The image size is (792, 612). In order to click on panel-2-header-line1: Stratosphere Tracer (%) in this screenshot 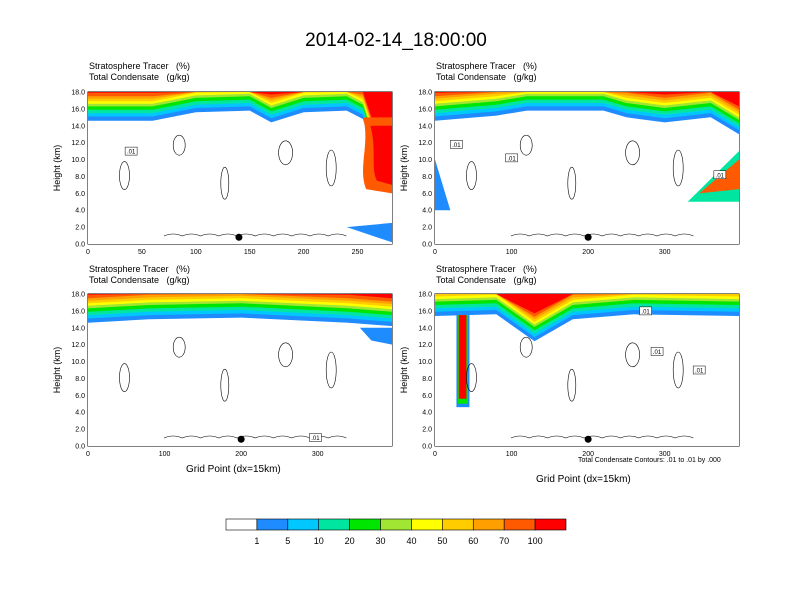, I will do `click(487, 66)`.